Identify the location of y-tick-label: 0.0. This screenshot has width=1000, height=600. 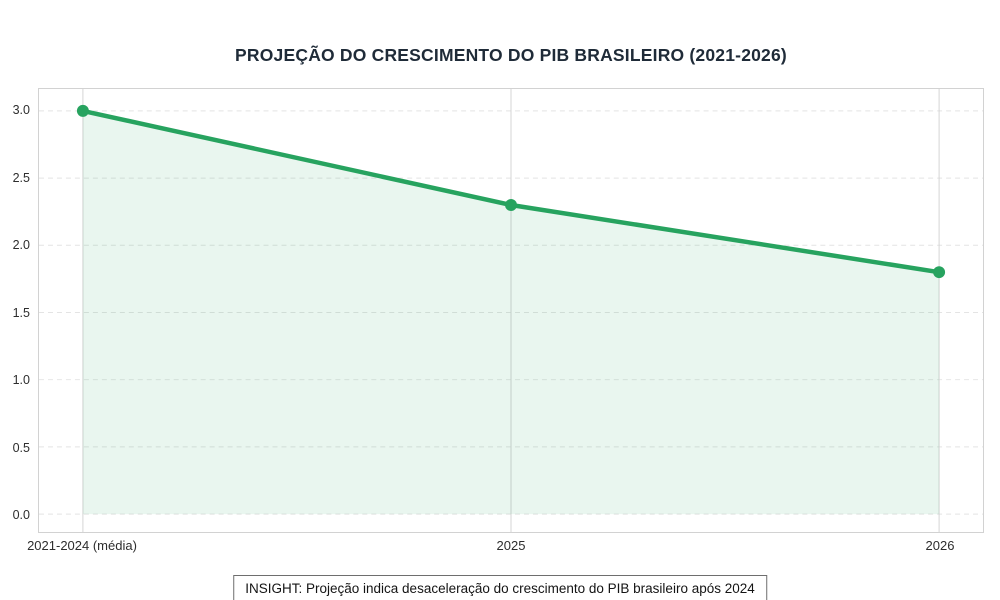
(21, 514).